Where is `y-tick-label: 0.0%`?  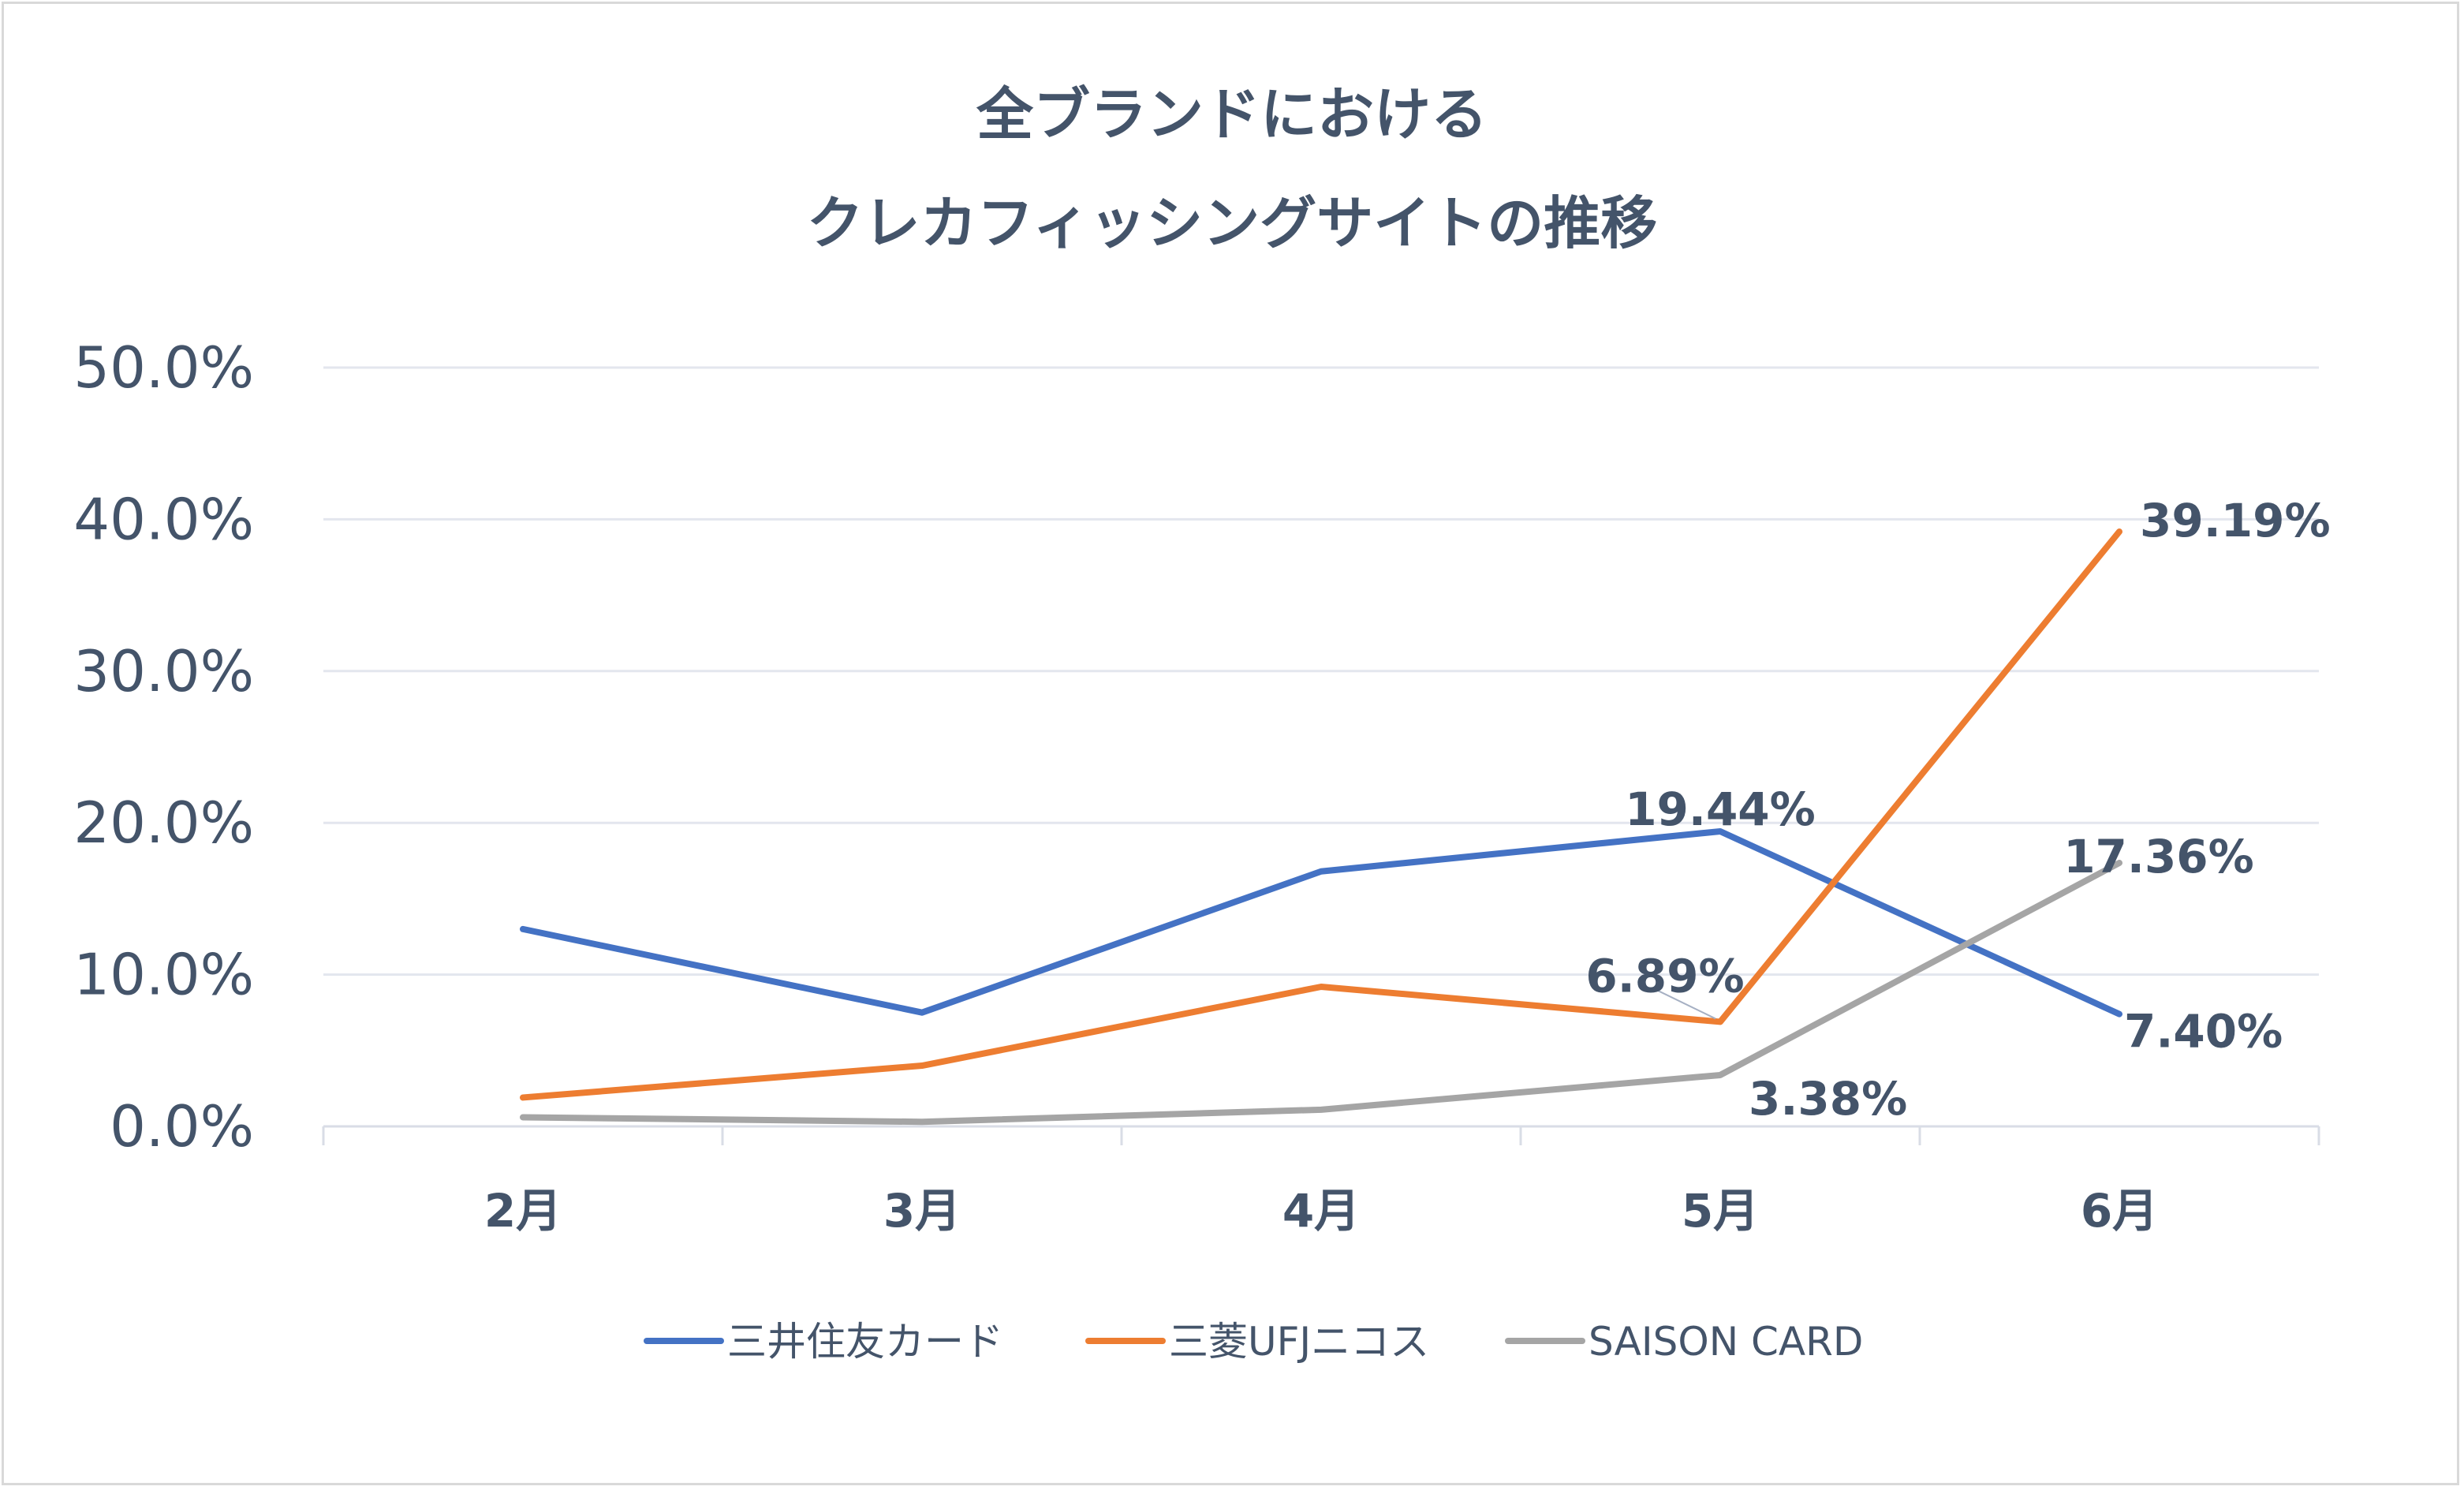
y-tick-label: 0.0% is located at coordinates (182, 1126).